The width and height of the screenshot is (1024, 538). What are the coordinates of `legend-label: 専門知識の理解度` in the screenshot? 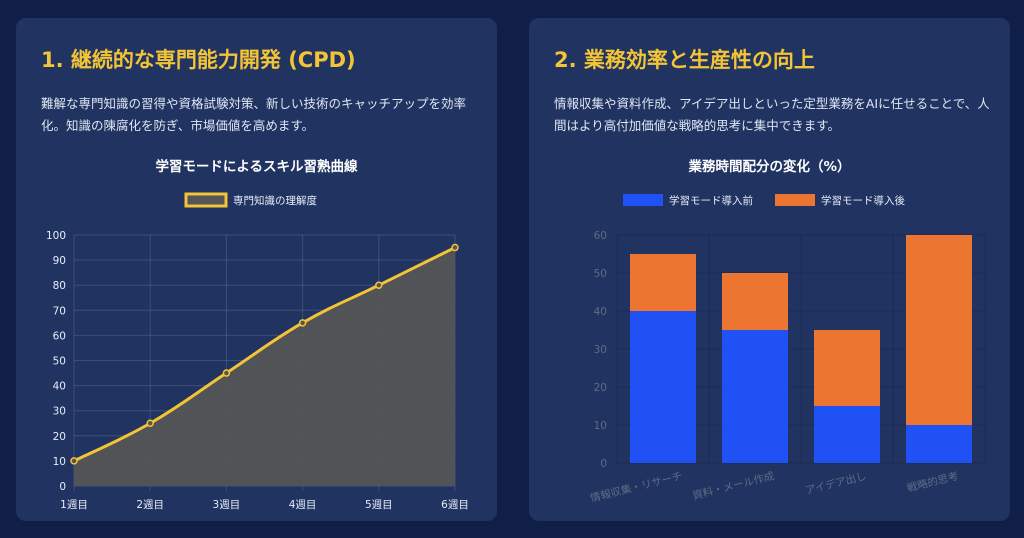 It's located at (275, 200).